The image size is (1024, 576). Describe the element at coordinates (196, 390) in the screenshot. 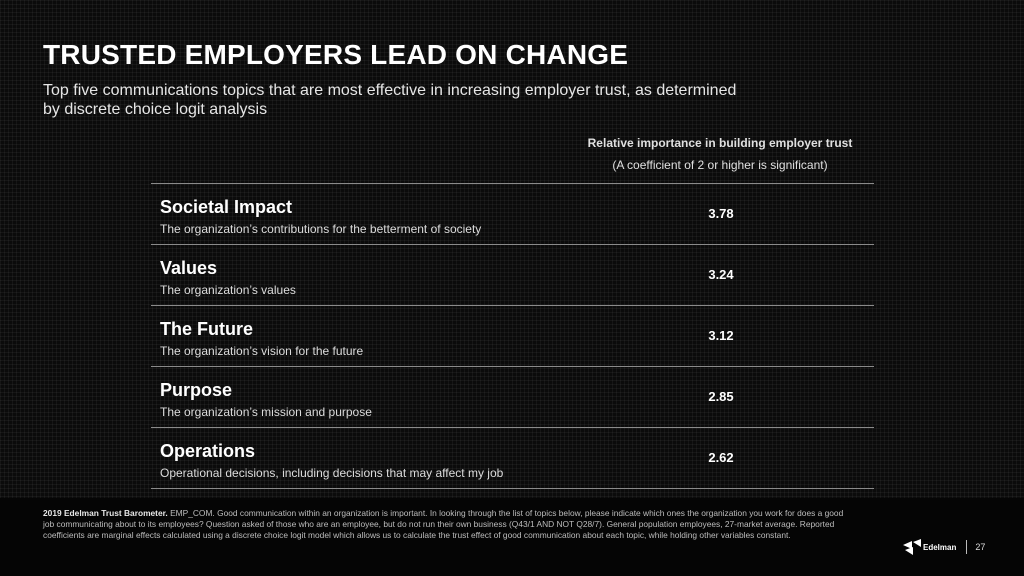

I see `topic-title: Purpose` at that location.